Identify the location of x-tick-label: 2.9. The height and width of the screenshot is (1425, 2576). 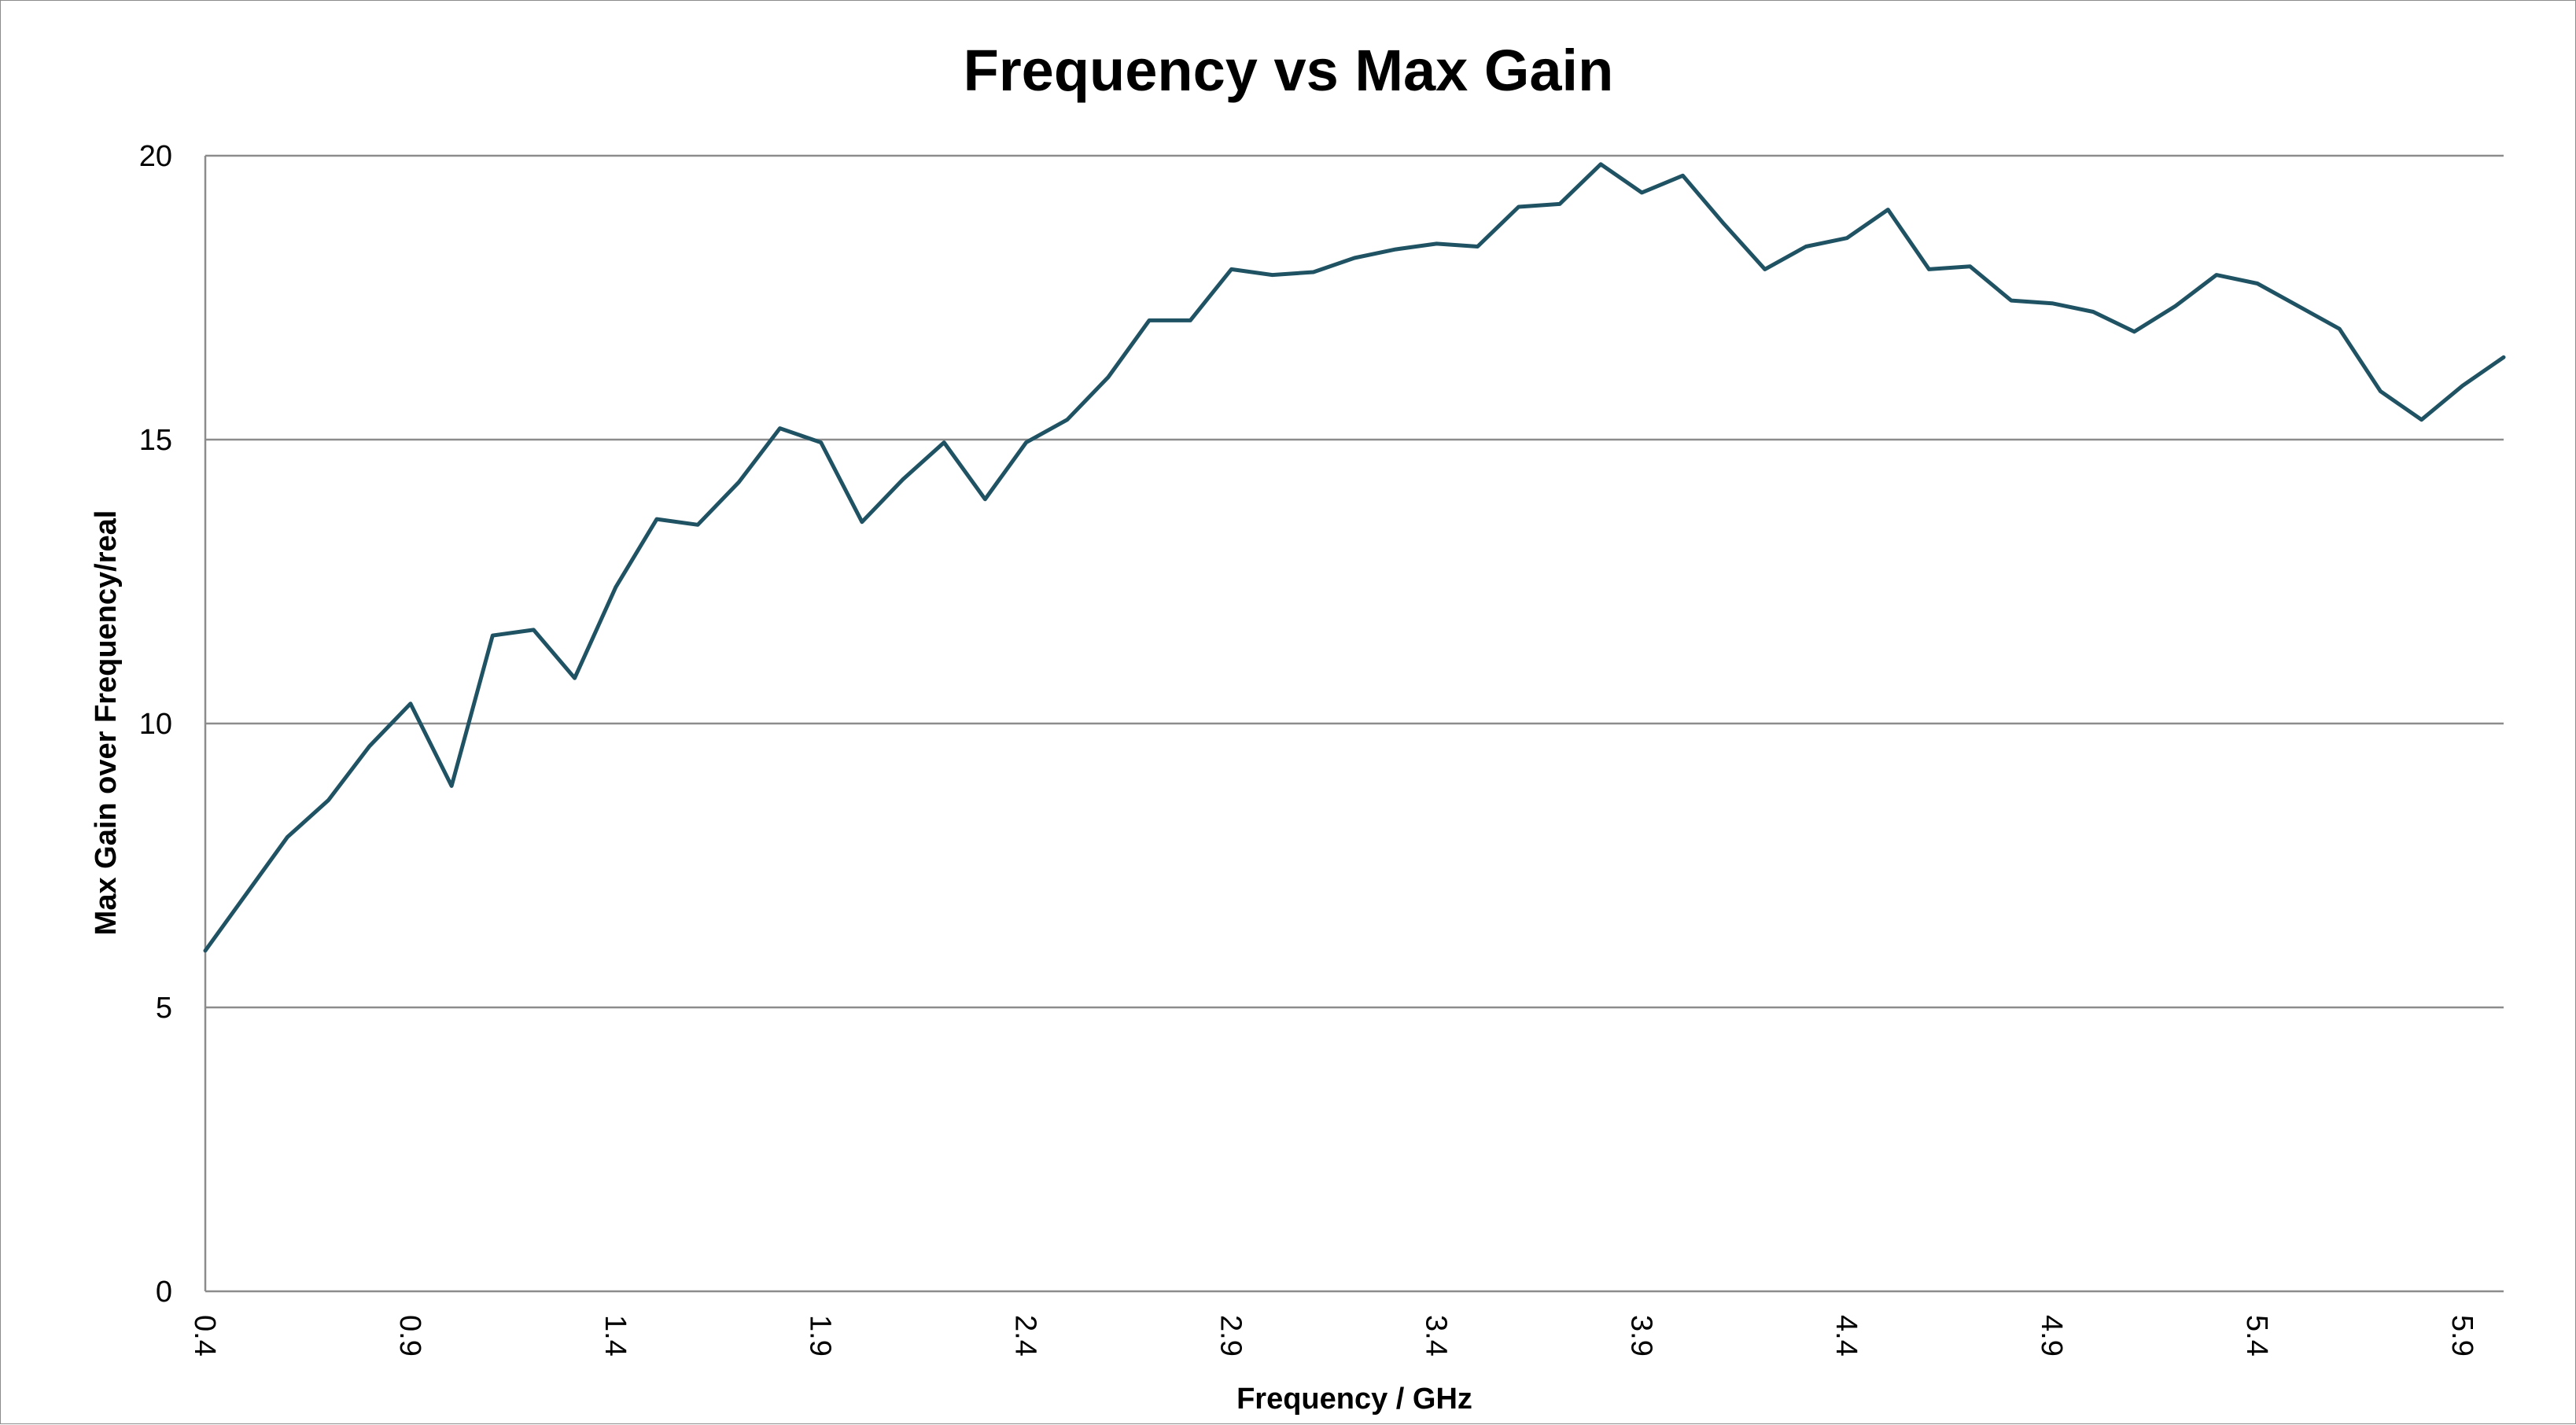
(1230, 1336).